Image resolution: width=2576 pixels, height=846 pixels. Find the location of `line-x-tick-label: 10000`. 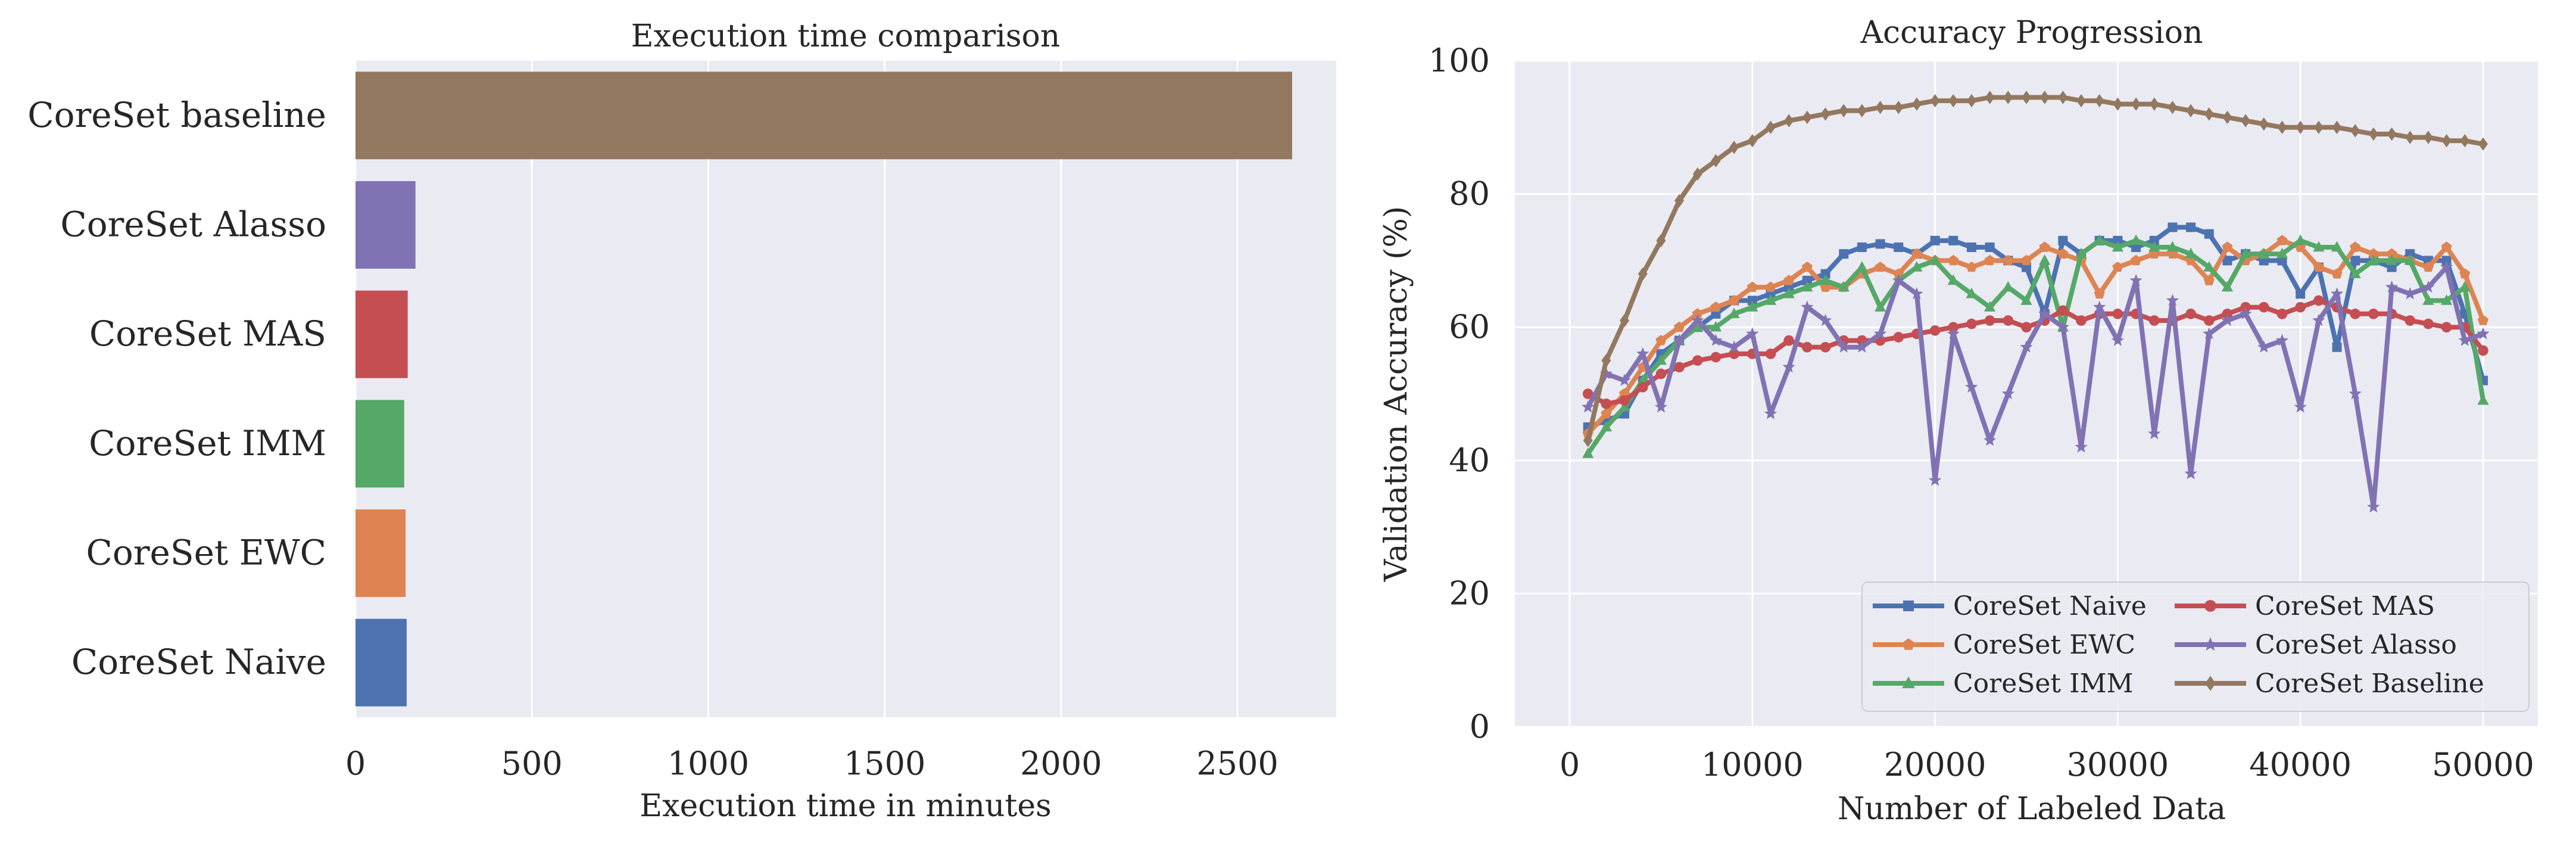

line-x-tick-label: 10000 is located at coordinates (1753, 764).